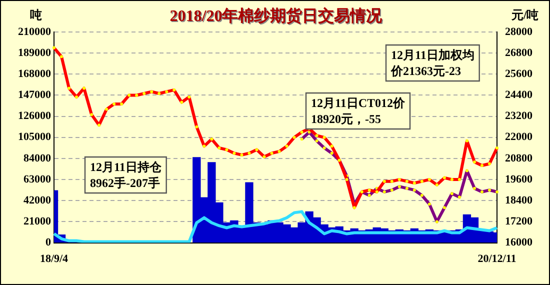 Image resolution: width=550 pixels, height=285 pixels. Describe the element at coordinates (432, 63) in the screenshot. I see `annotation: 12月11日加权均价21363元-23` at that location.